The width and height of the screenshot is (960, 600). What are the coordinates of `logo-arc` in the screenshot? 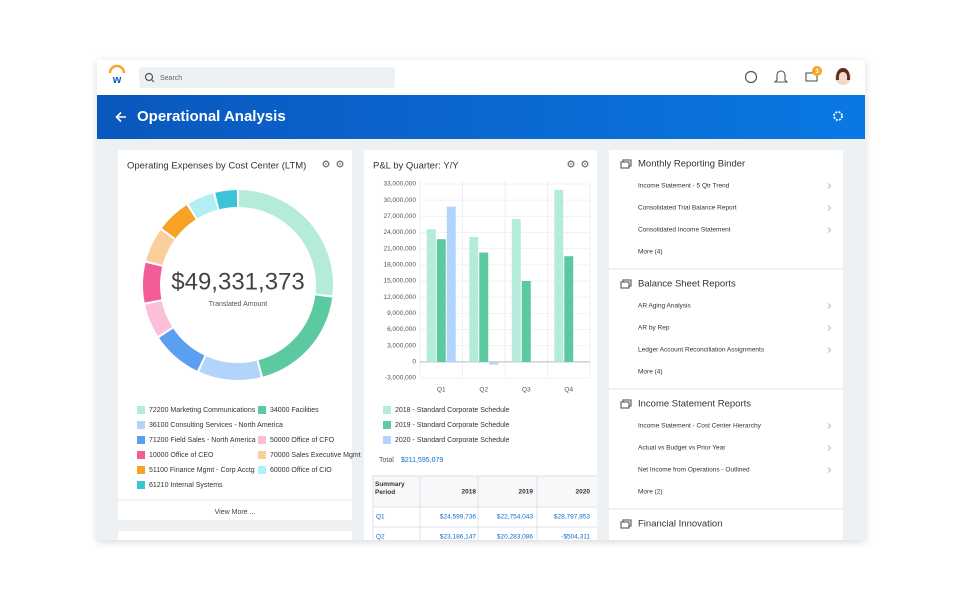 It's located at (117, 69).